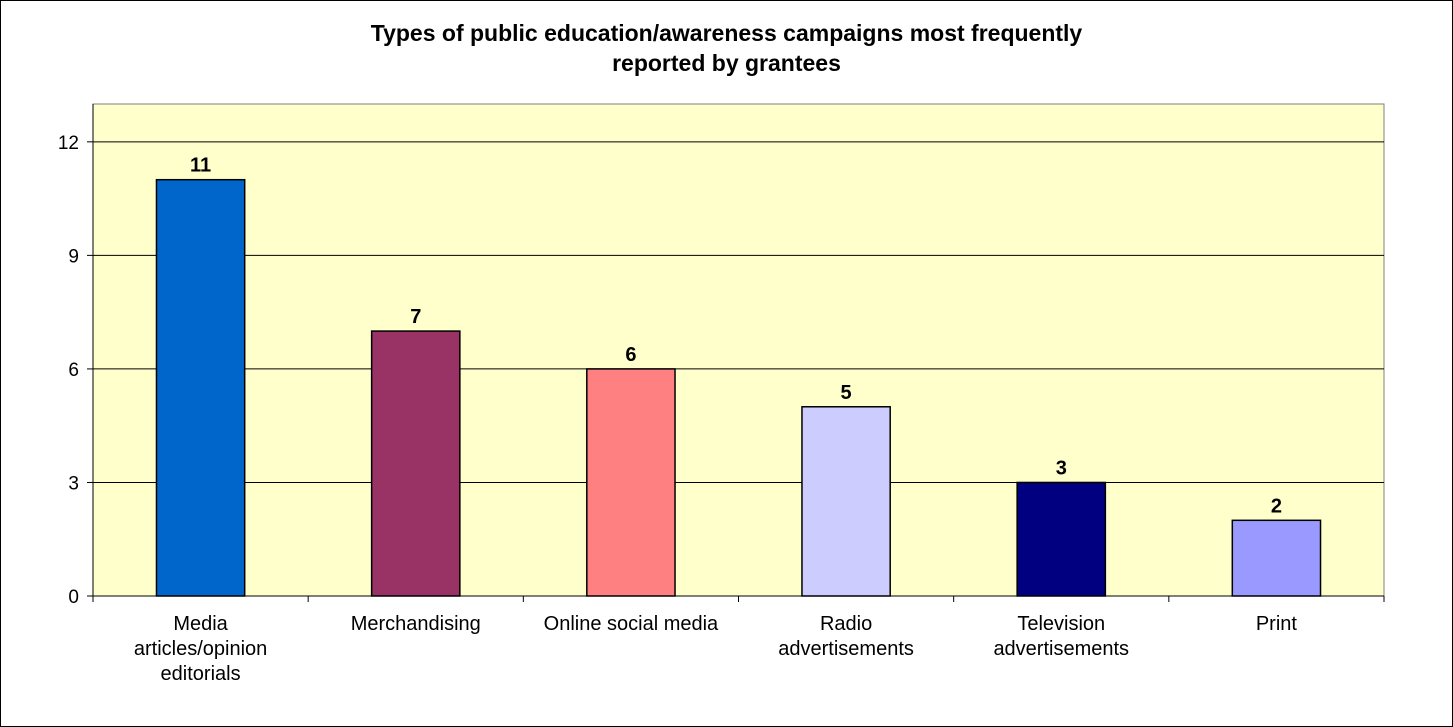 The width and height of the screenshot is (1453, 727). I want to click on x-tick-label: Radio, so click(846, 624).